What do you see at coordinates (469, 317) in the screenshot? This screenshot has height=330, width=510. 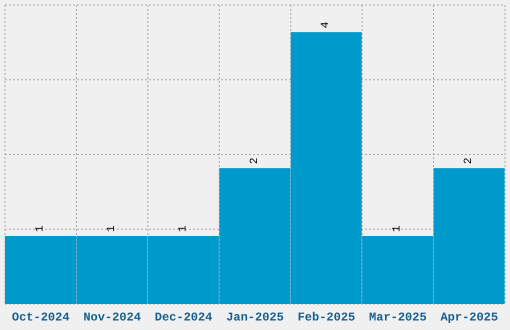 I see `x-tick-label: Apr-2025` at bounding box center [469, 317].